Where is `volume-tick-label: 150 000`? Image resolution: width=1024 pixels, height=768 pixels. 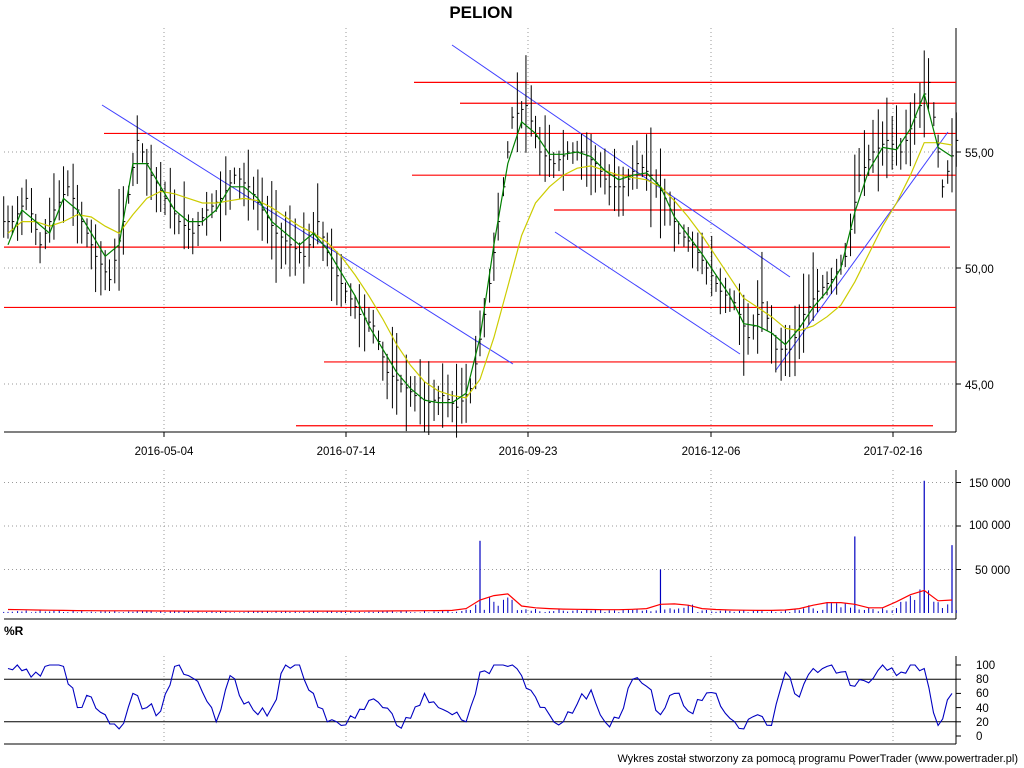
volume-tick-label: 150 000 is located at coordinates (990, 484).